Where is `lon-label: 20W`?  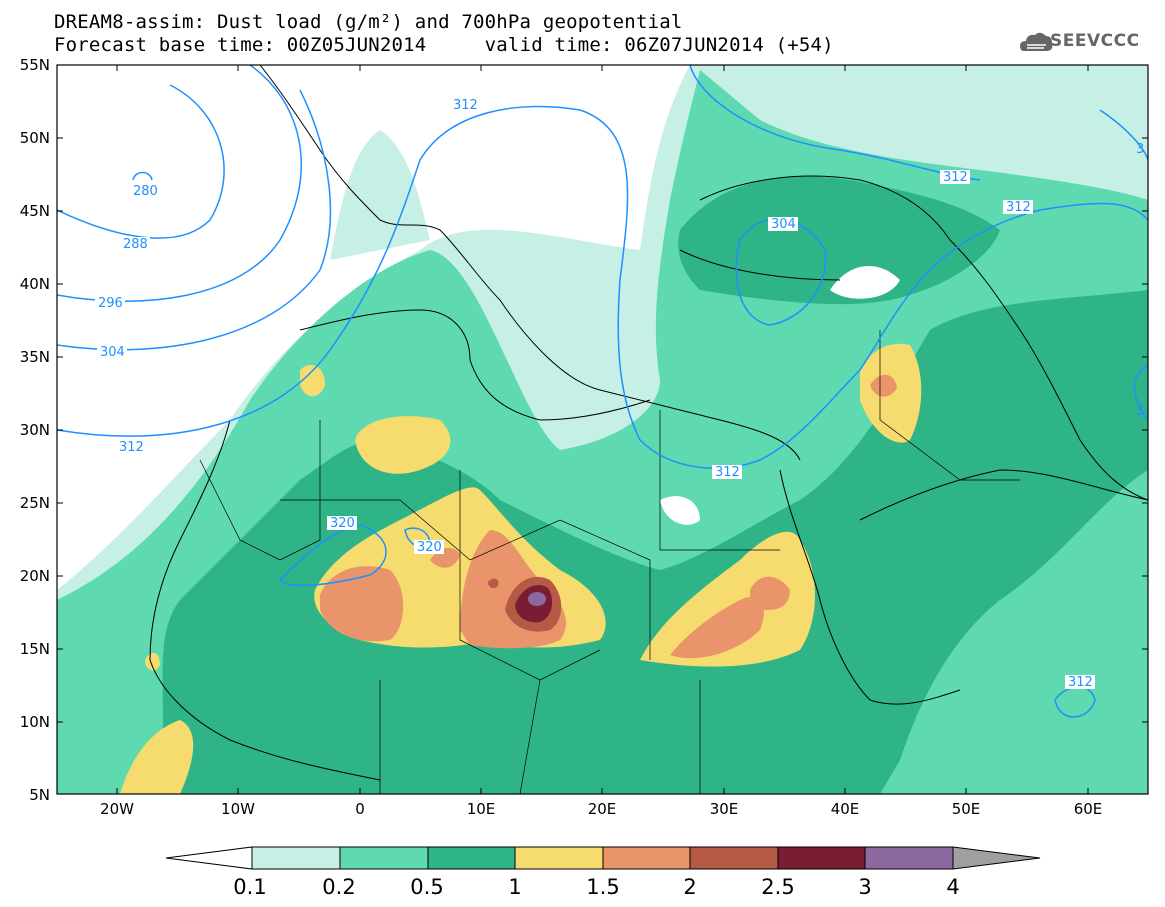 lon-label: 20W is located at coordinates (117, 809).